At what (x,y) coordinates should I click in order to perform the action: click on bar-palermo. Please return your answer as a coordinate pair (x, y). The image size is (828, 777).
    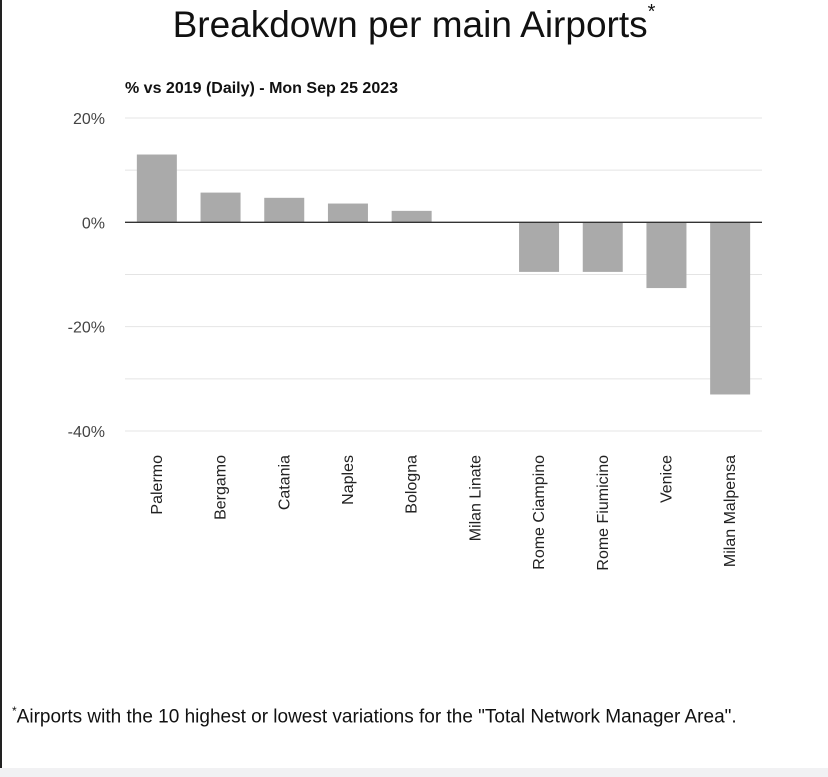
    Looking at the image, I should click on (156, 188).